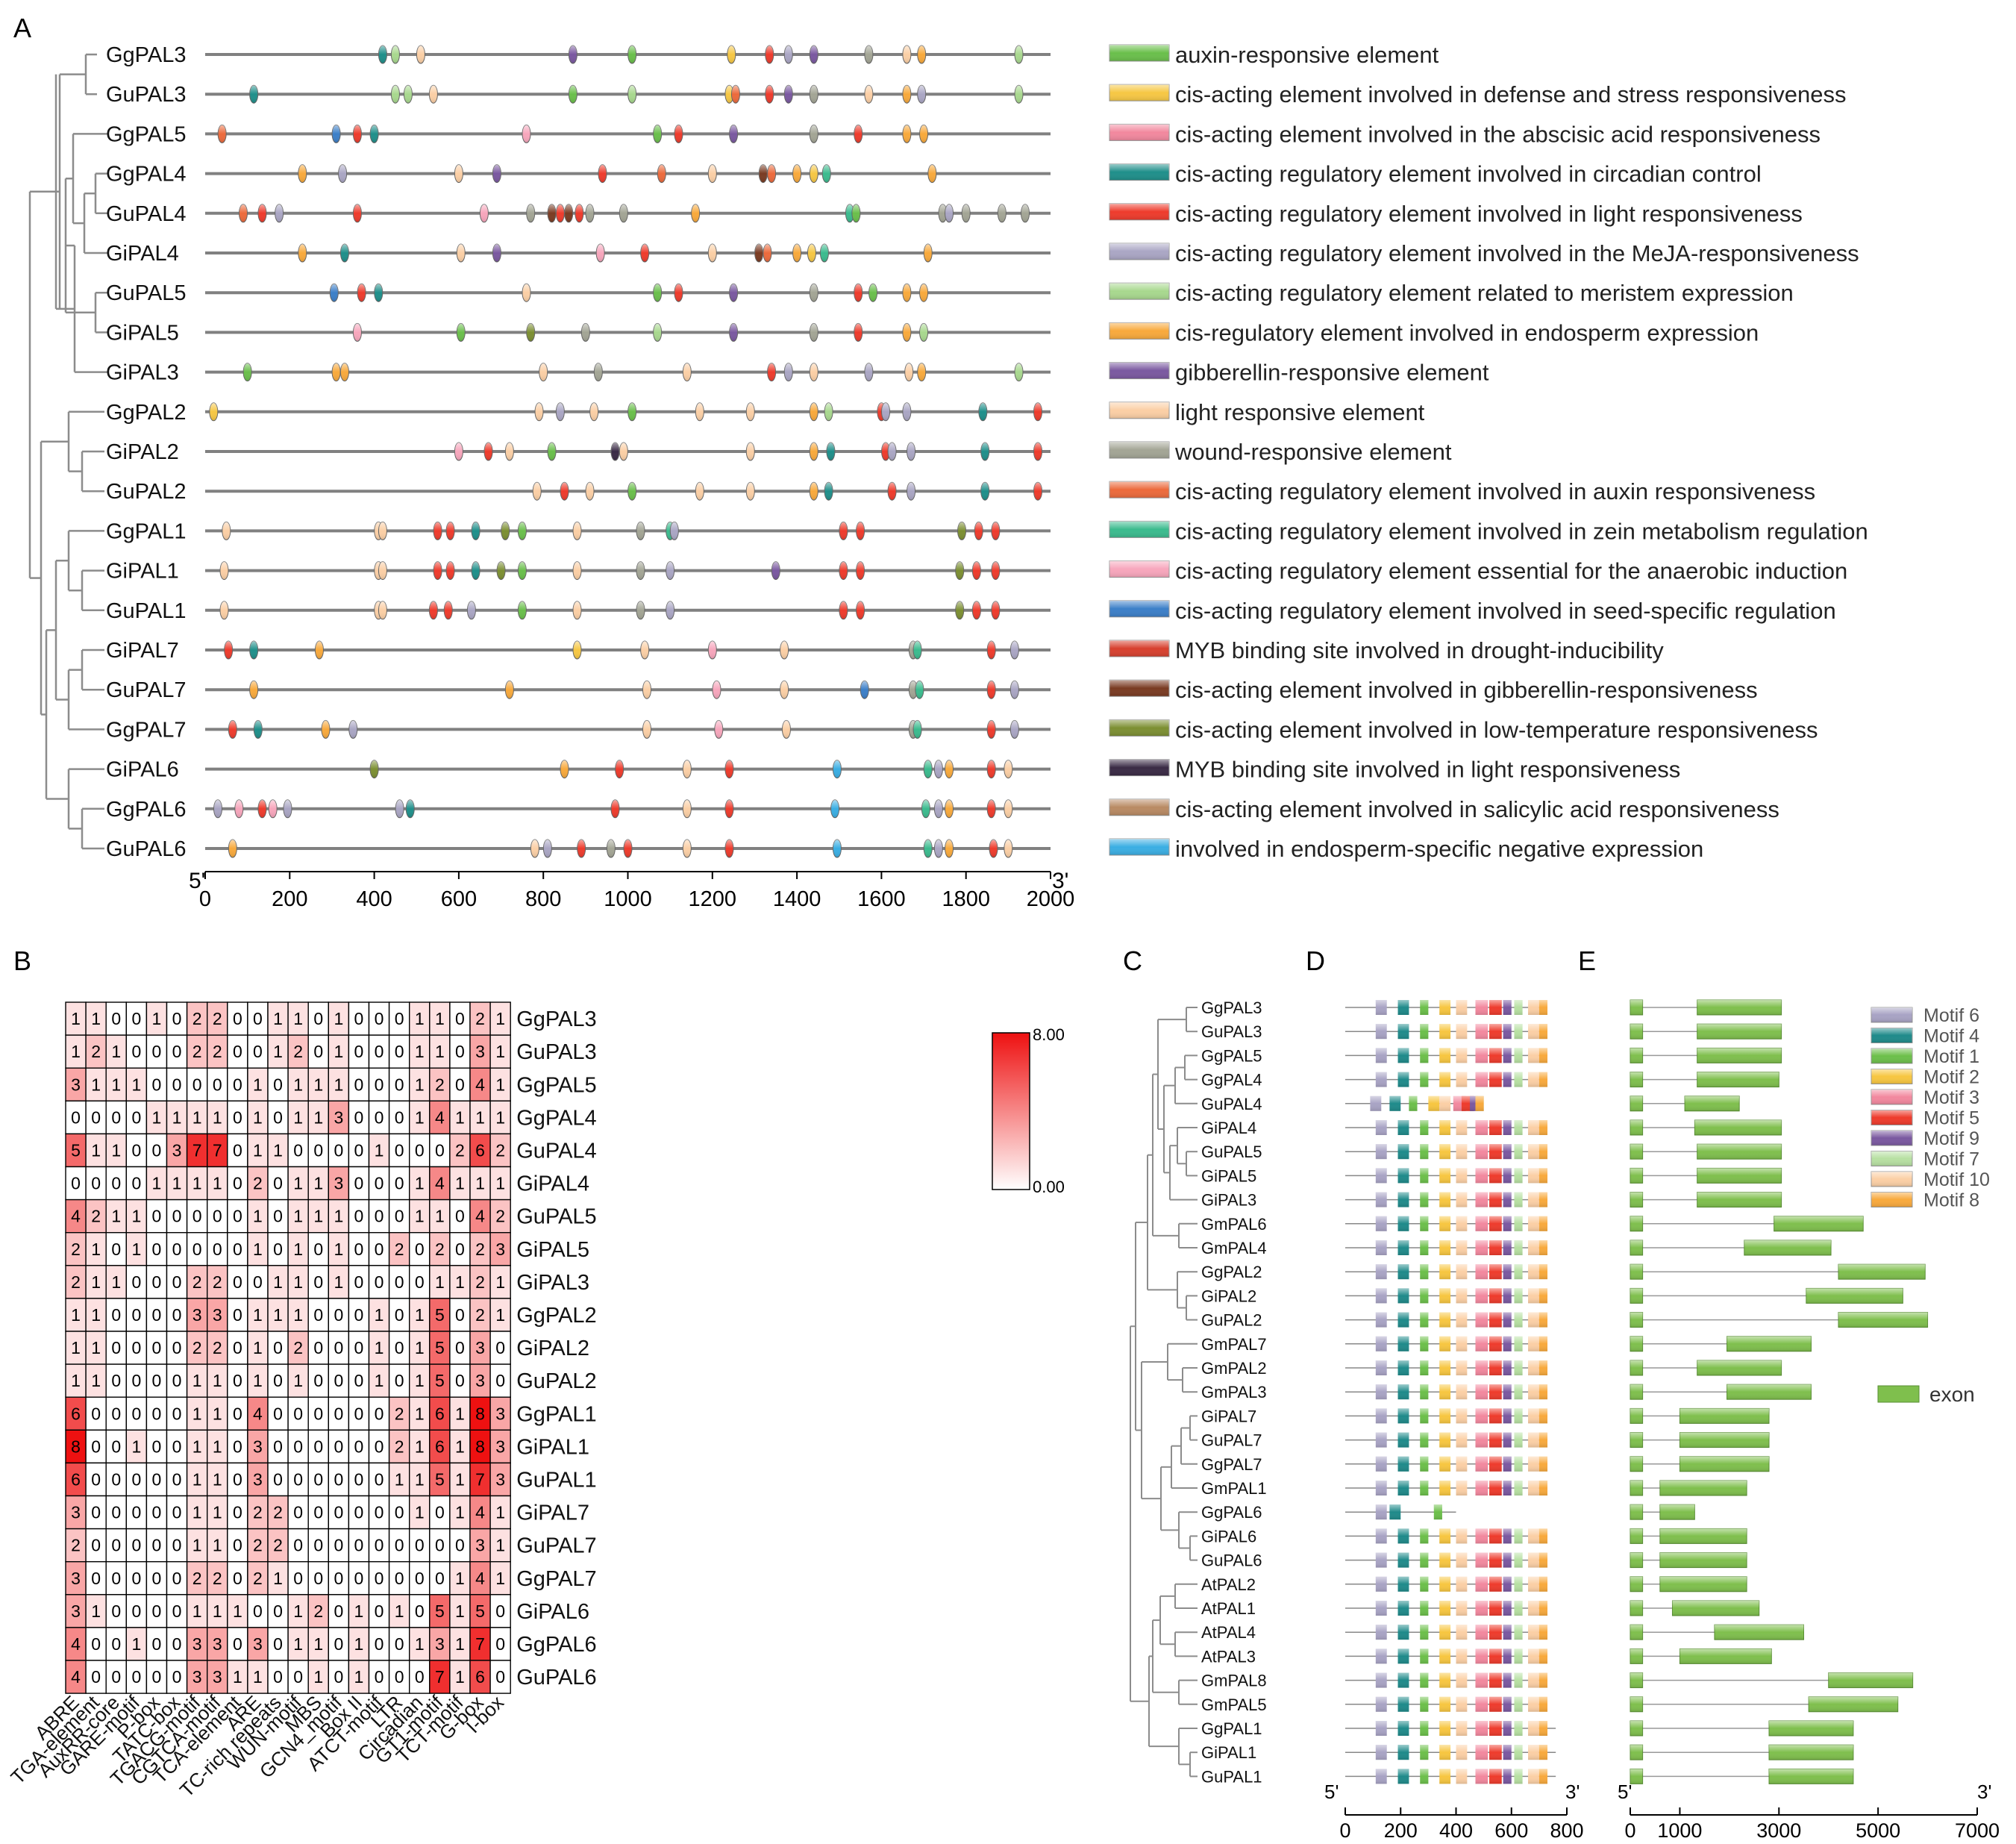  I want to click on pal-gene-label: GiPAL1, so click(1228, 1753).